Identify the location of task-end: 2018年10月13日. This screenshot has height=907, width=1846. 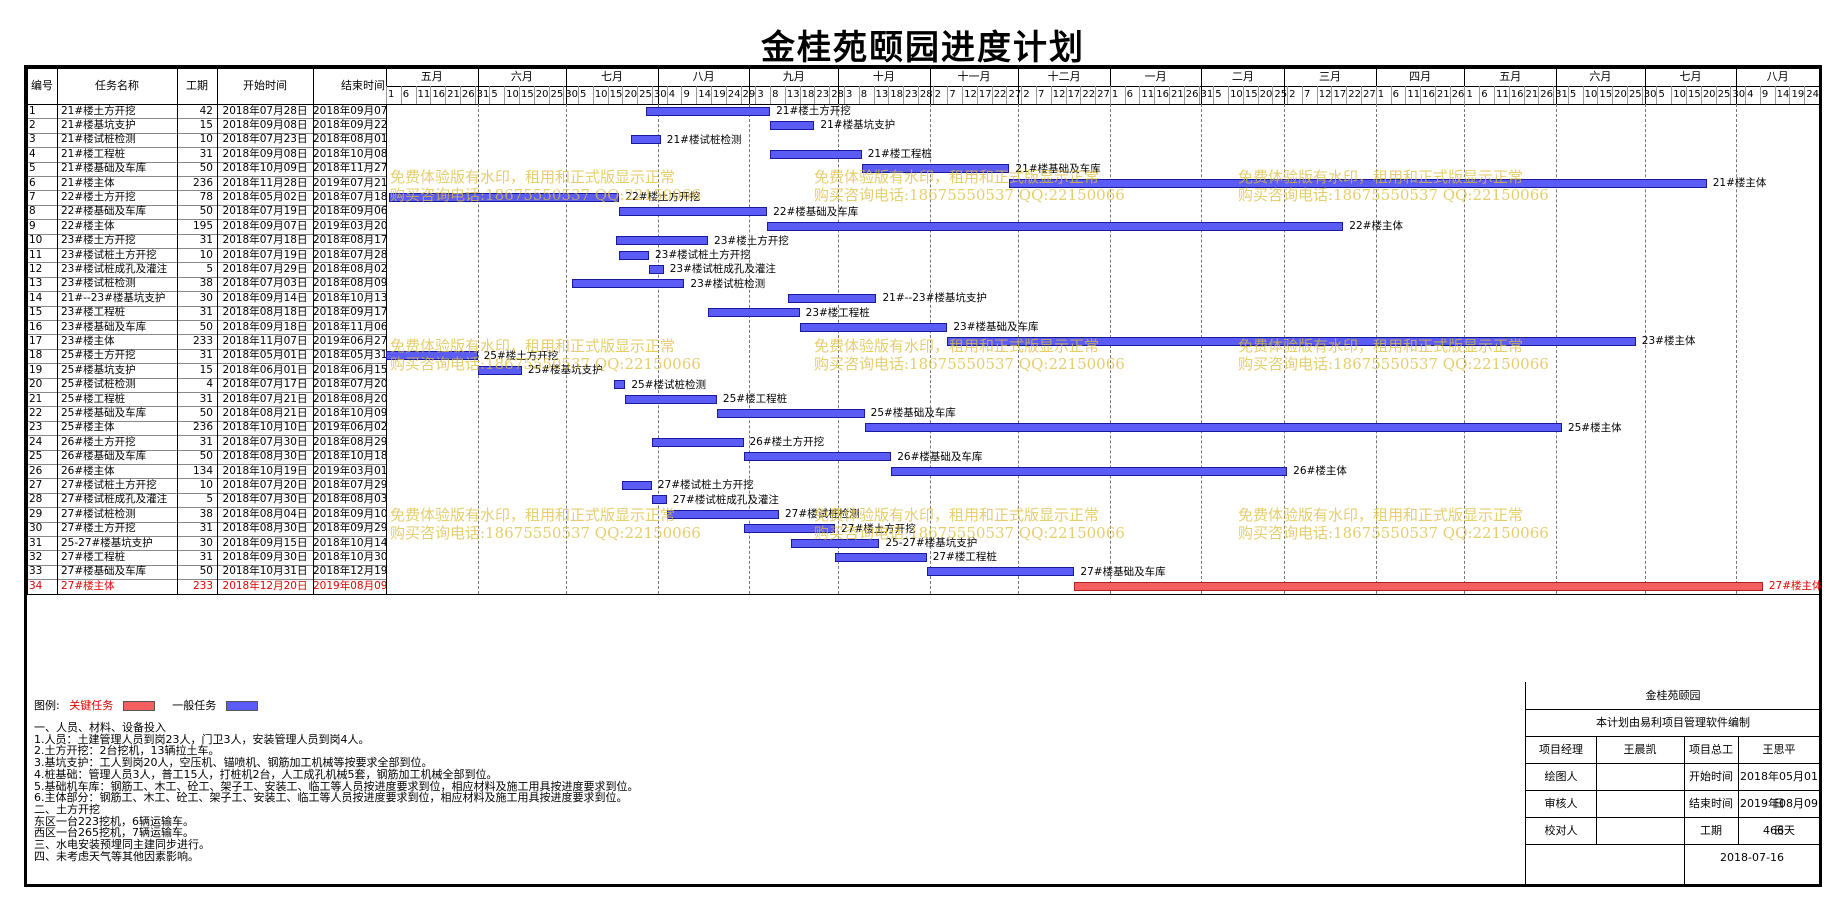
(349, 297).